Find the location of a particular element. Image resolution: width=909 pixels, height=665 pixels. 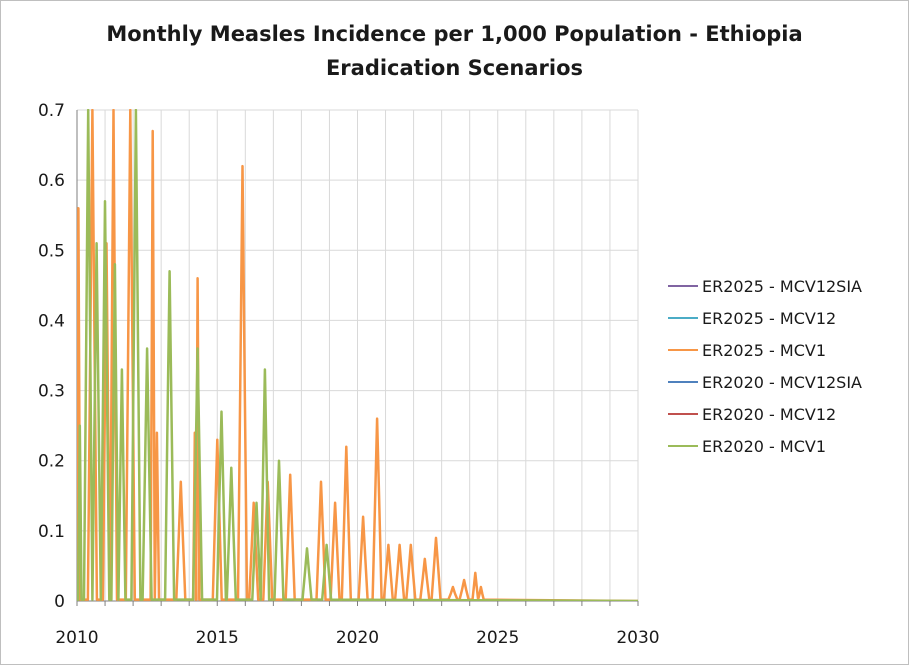

y-tick-label: 0 is located at coordinates (59, 602).